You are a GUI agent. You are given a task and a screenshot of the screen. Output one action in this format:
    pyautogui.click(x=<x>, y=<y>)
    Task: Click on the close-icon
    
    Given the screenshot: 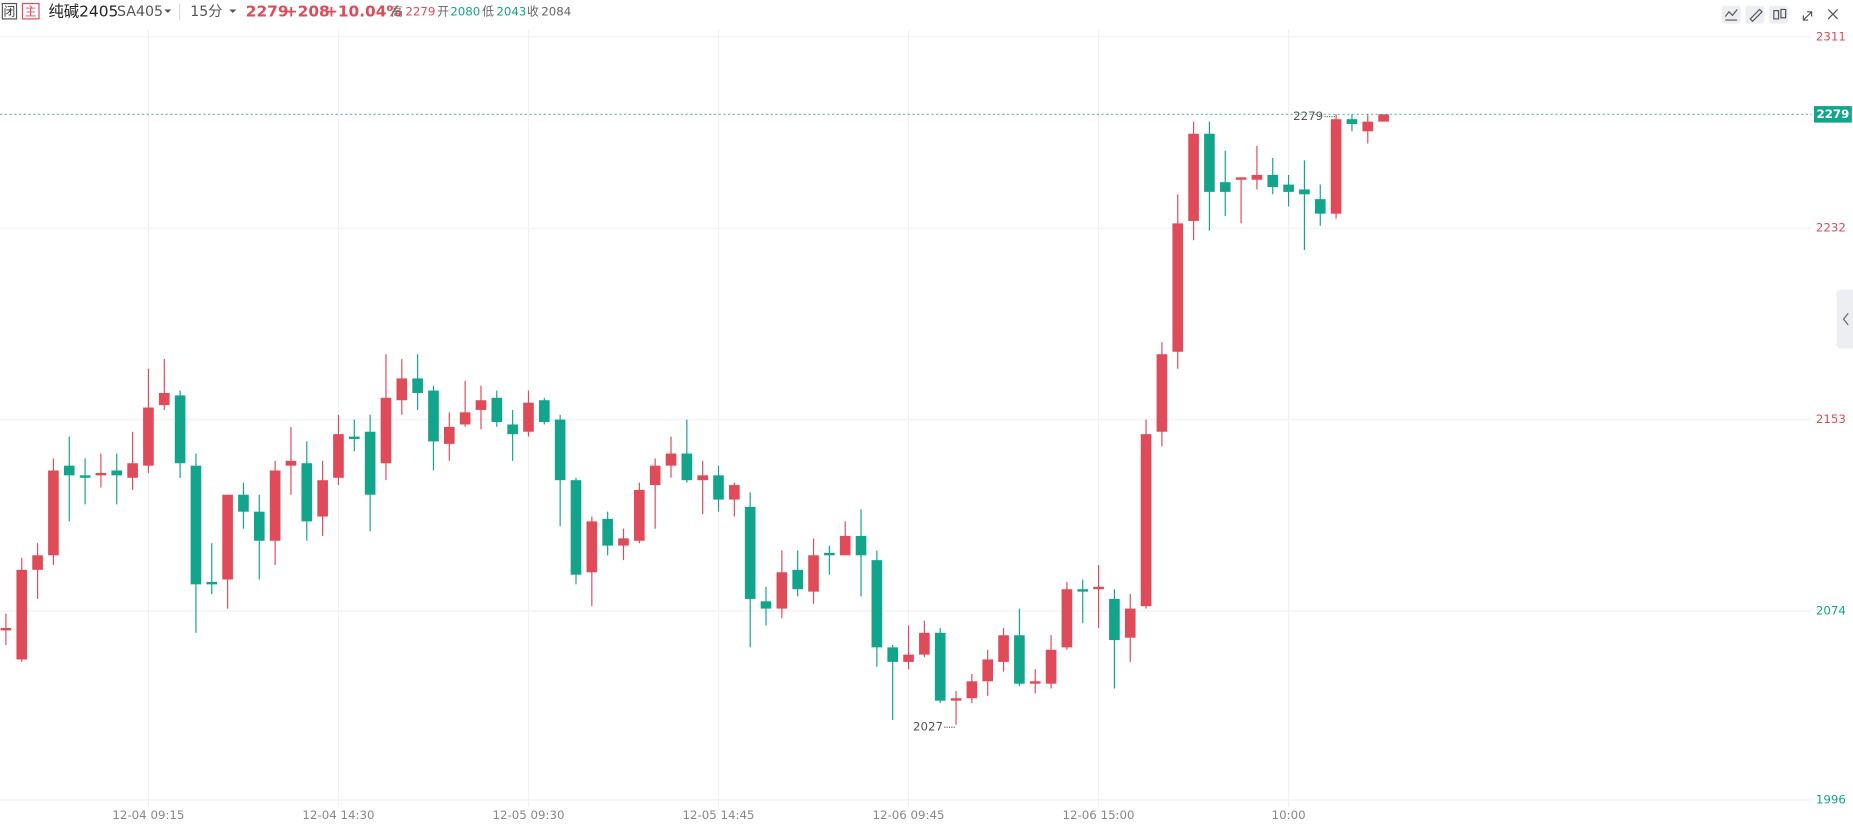 What is the action you would take?
    pyautogui.click(x=1833, y=14)
    